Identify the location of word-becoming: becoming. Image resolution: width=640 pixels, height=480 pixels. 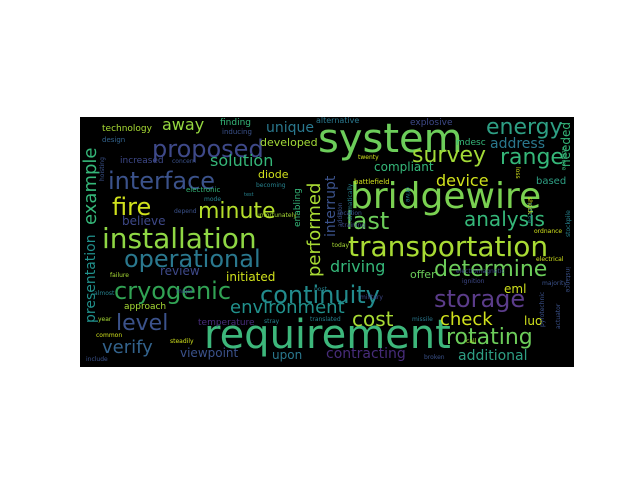
(271, 185).